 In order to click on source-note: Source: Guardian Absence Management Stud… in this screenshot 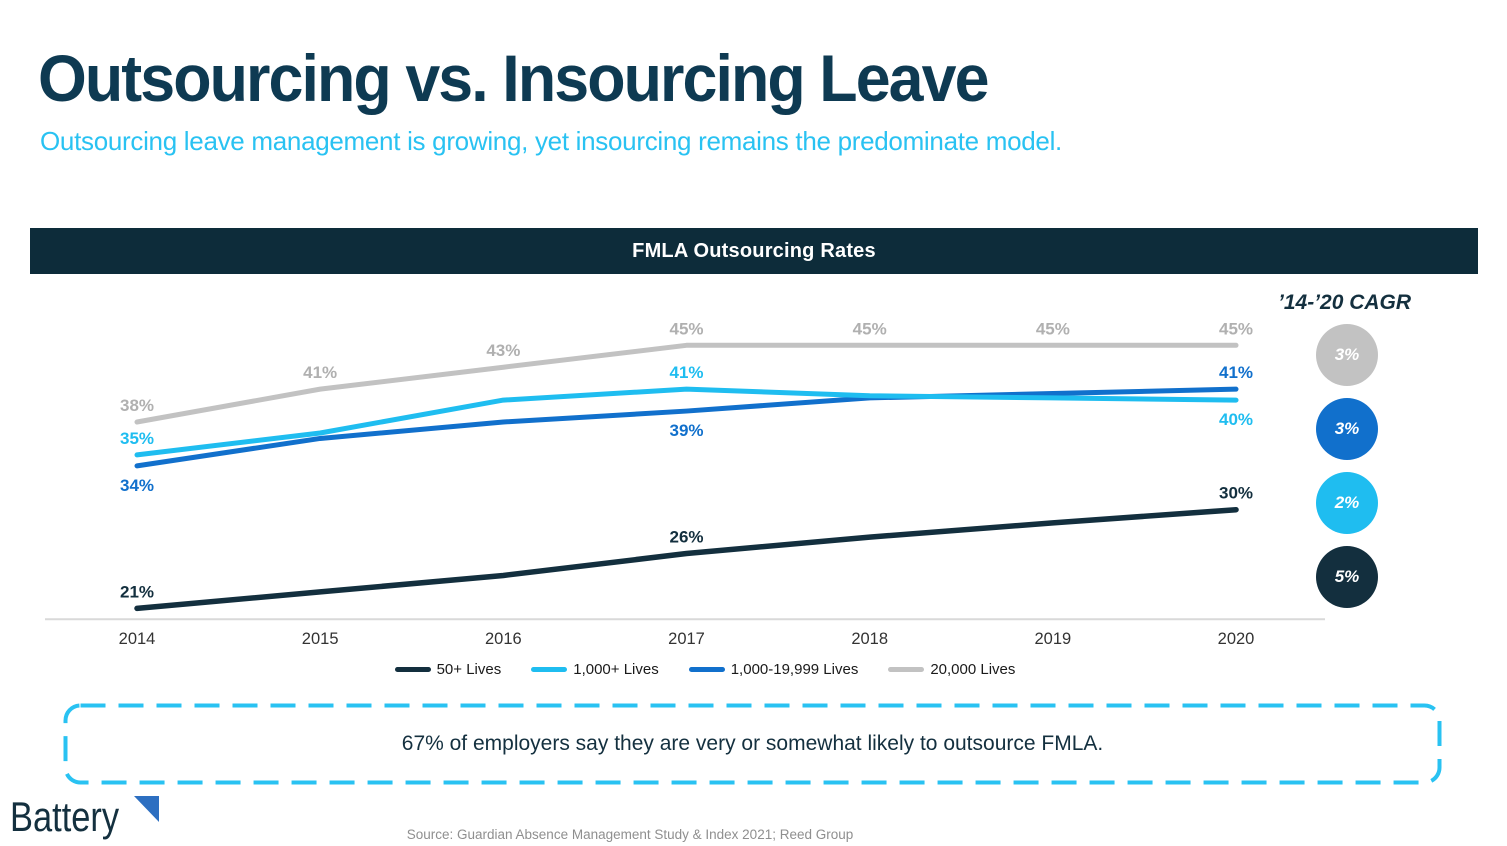, I will do `click(630, 834)`.